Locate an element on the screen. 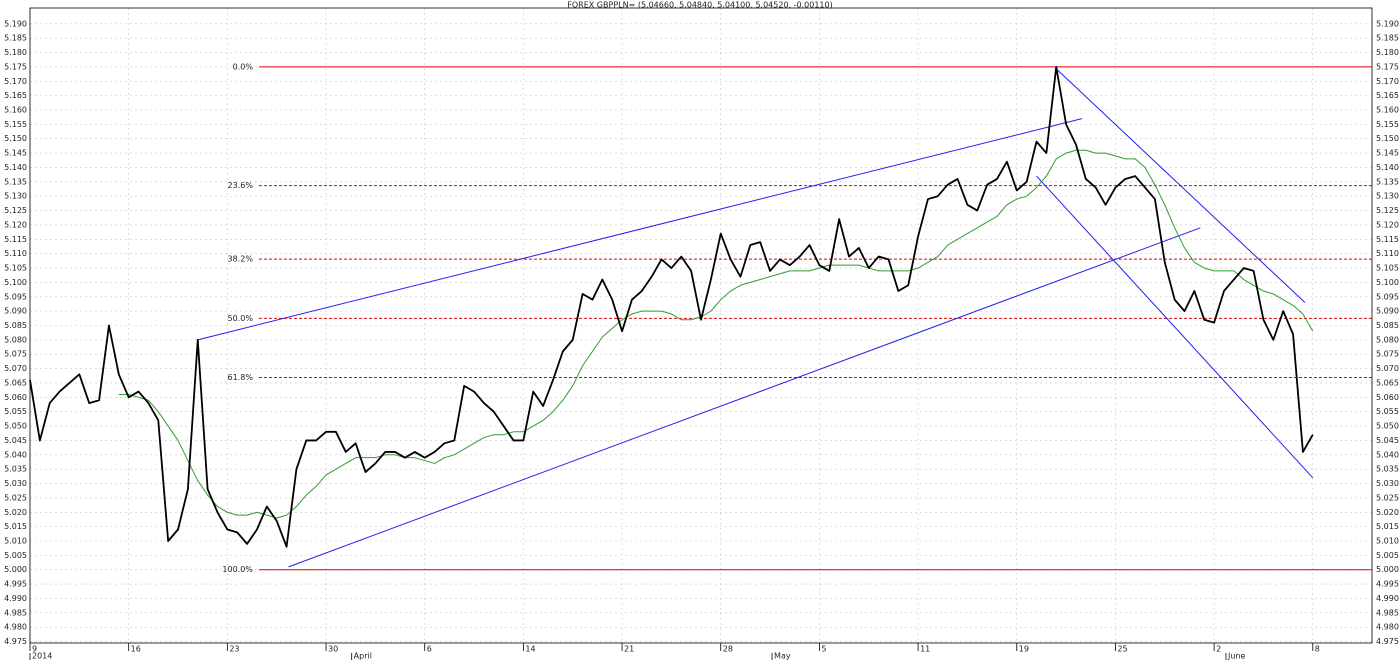 The height and width of the screenshot is (664, 1400). x-tick-label: 23 is located at coordinates (234, 649).